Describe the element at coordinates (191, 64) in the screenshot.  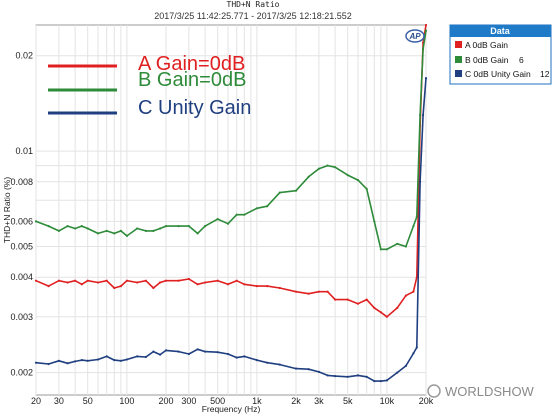
I see `annotation-a-label: A Gain=0dB` at that location.